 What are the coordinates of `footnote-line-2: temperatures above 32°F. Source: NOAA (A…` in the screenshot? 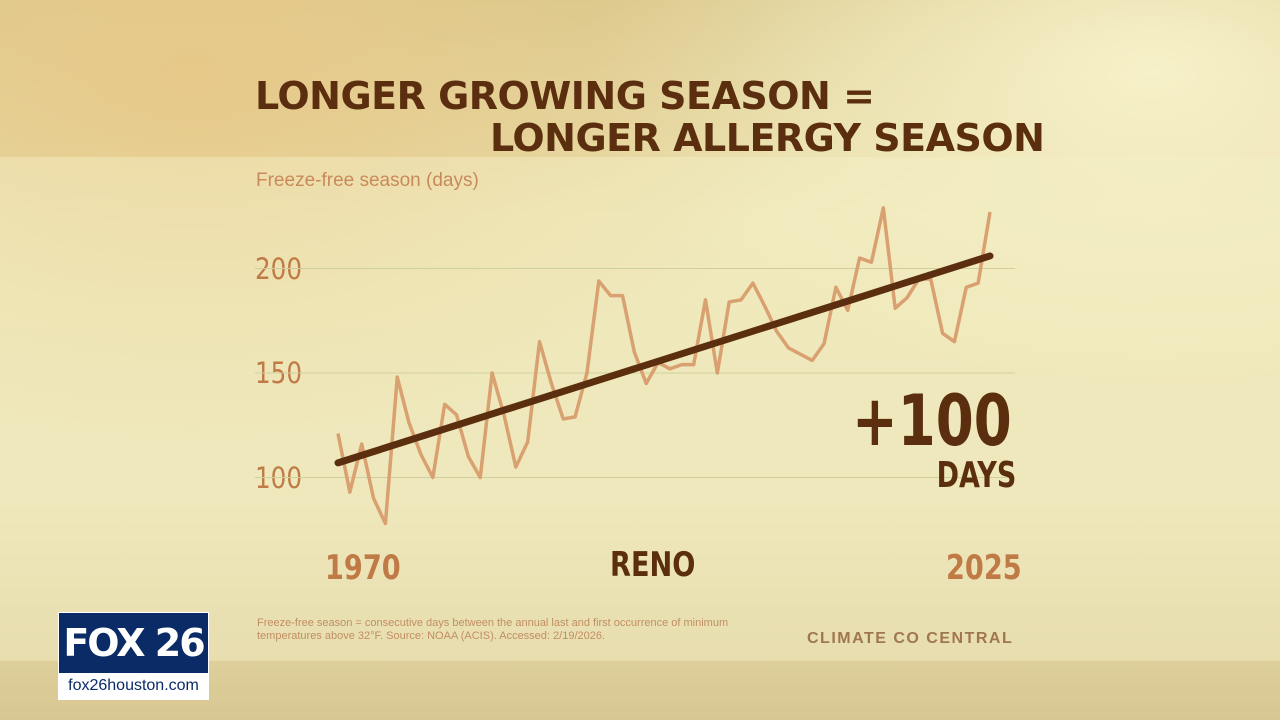 It's located at (431, 636).